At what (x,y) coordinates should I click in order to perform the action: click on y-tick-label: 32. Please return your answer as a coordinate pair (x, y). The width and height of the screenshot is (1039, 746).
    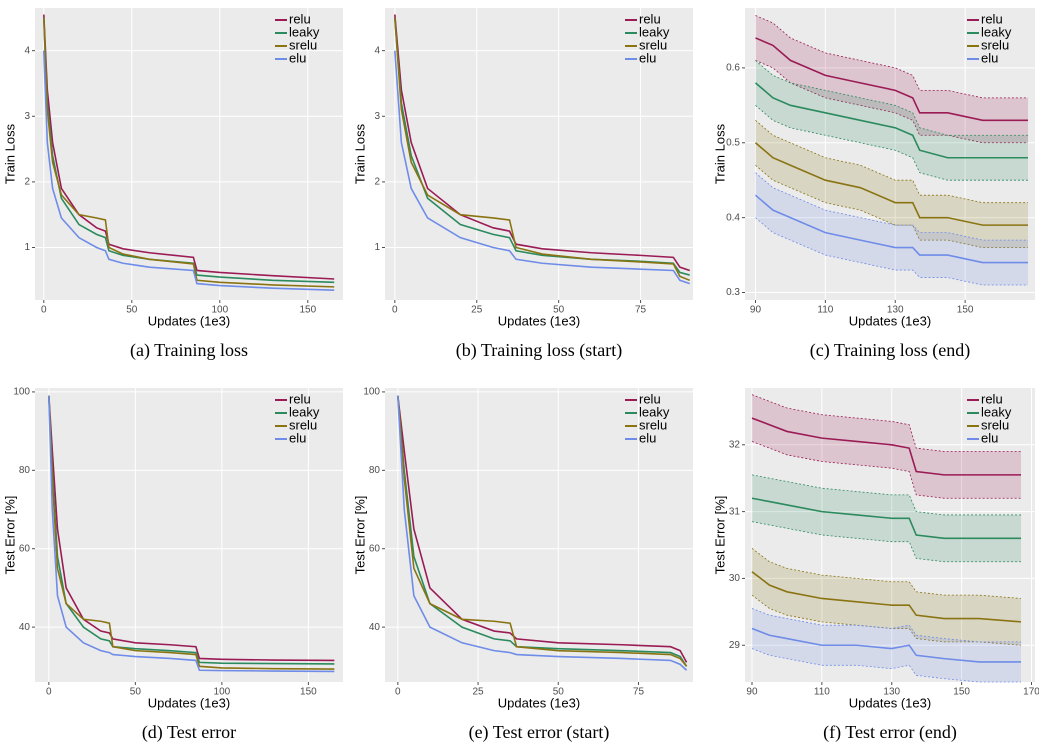
    Looking at the image, I should click on (735, 444).